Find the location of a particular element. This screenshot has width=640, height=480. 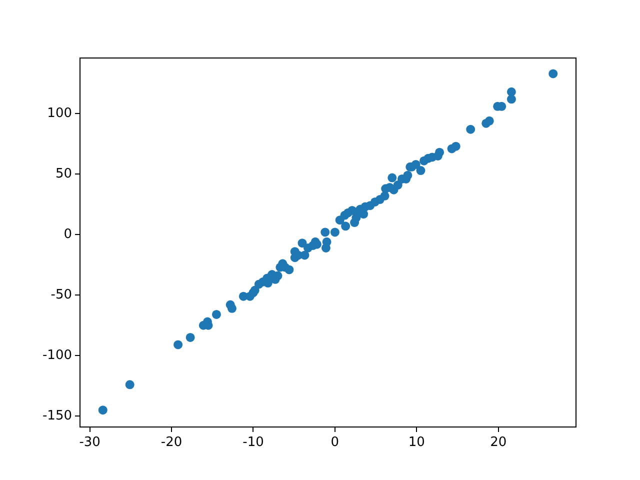

y-tick-label: -100 is located at coordinates (57, 355).